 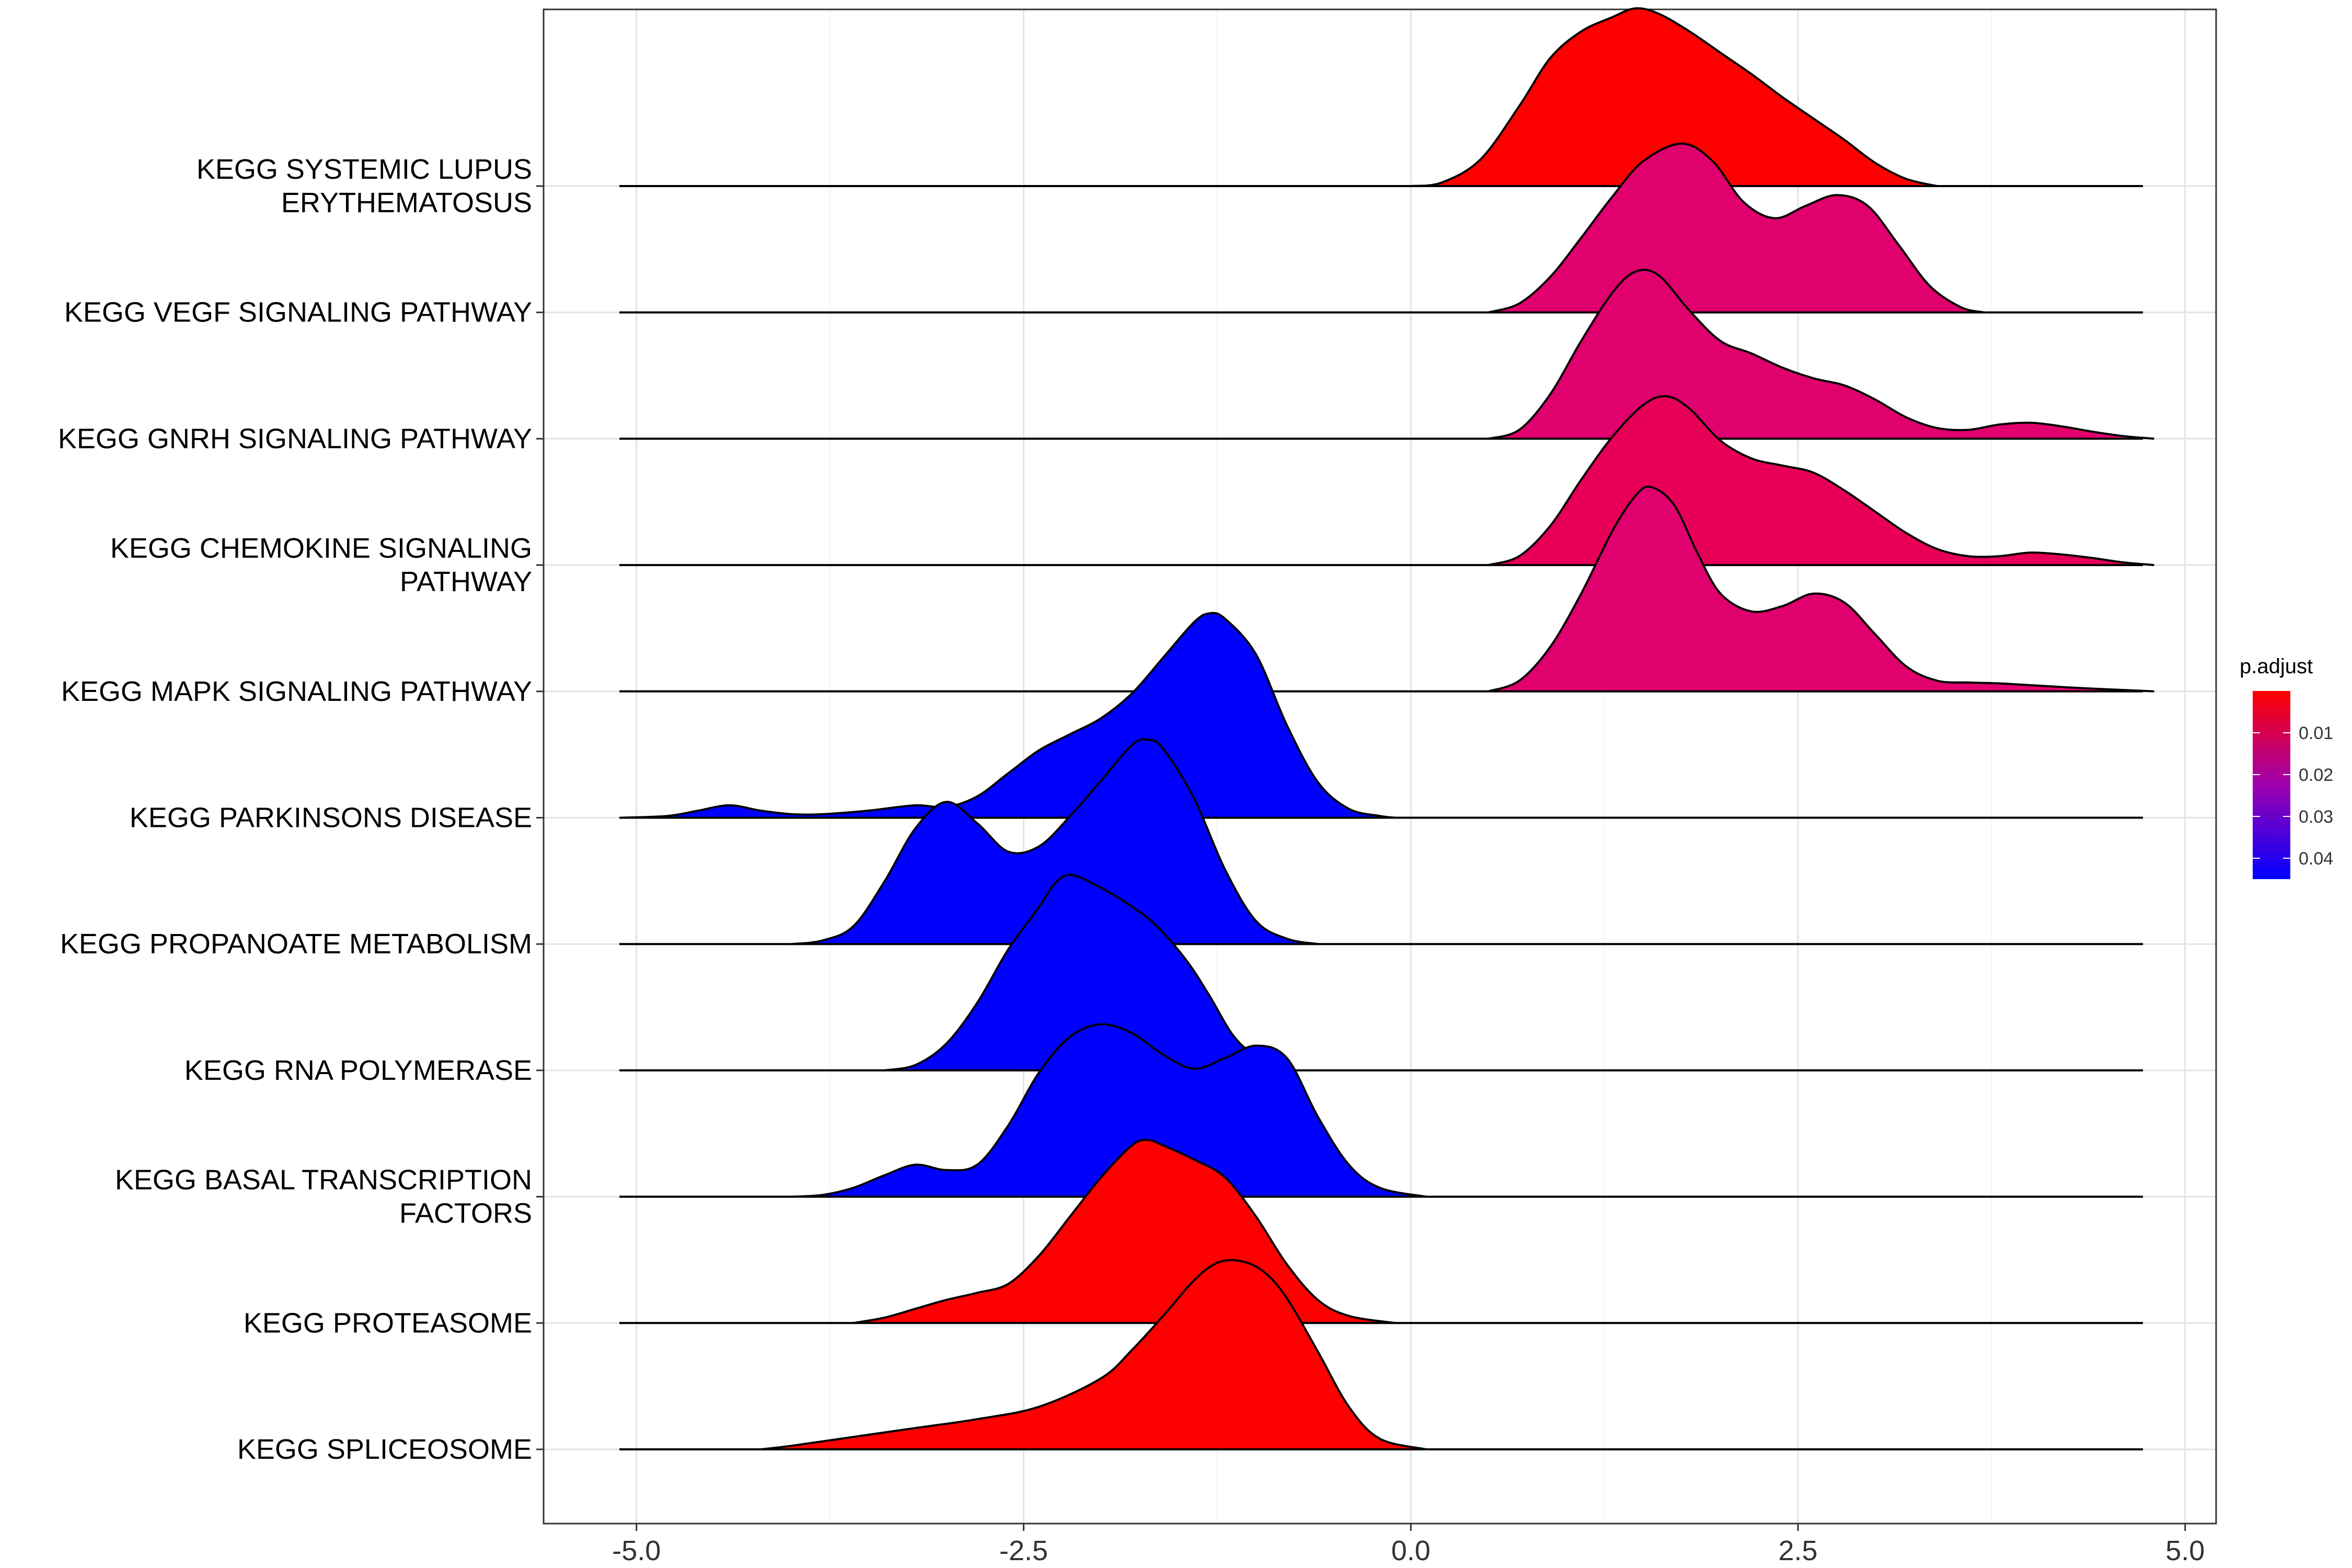 I want to click on pathway-label: KEGG MAPK SIGNALING PATHWAY, so click(x=296, y=691).